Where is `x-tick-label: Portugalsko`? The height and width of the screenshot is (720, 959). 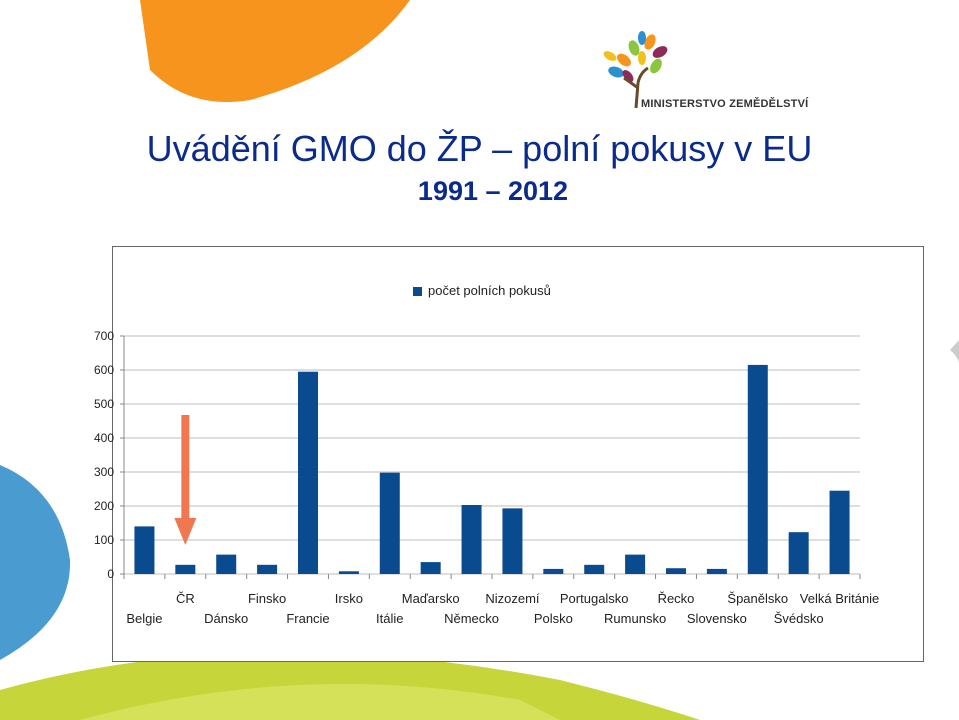 x-tick-label: Portugalsko is located at coordinates (594, 598).